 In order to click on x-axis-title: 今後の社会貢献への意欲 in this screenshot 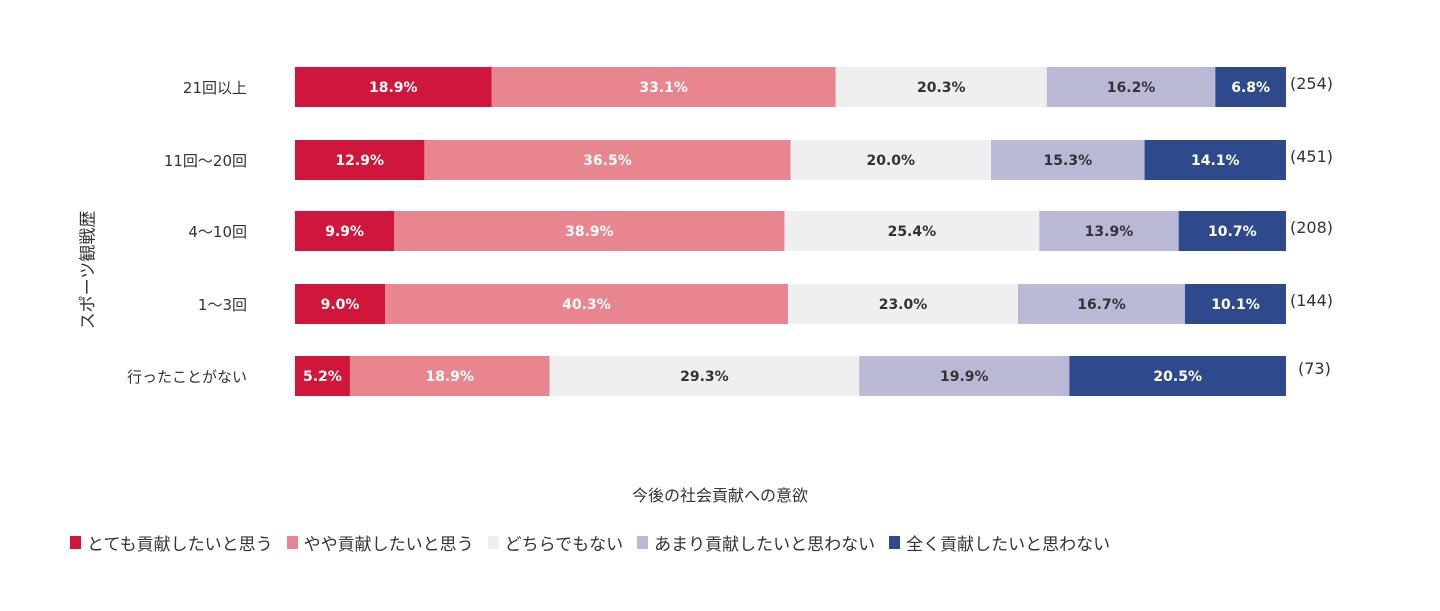, I will do `click(719, 495)`.